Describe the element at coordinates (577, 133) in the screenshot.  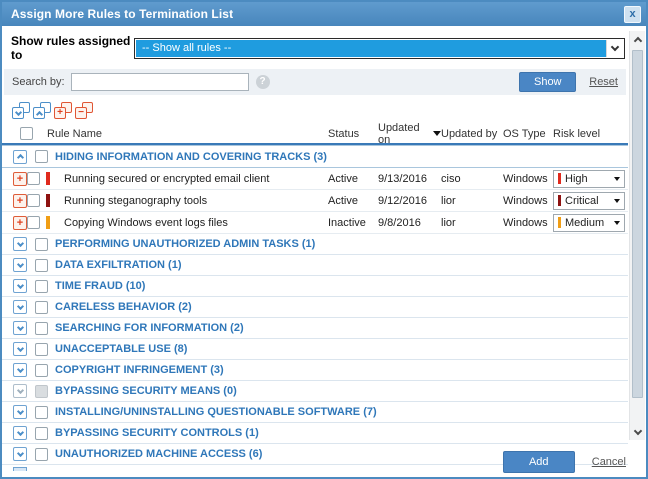
I see `header-risk-level: Risk level` at that location.